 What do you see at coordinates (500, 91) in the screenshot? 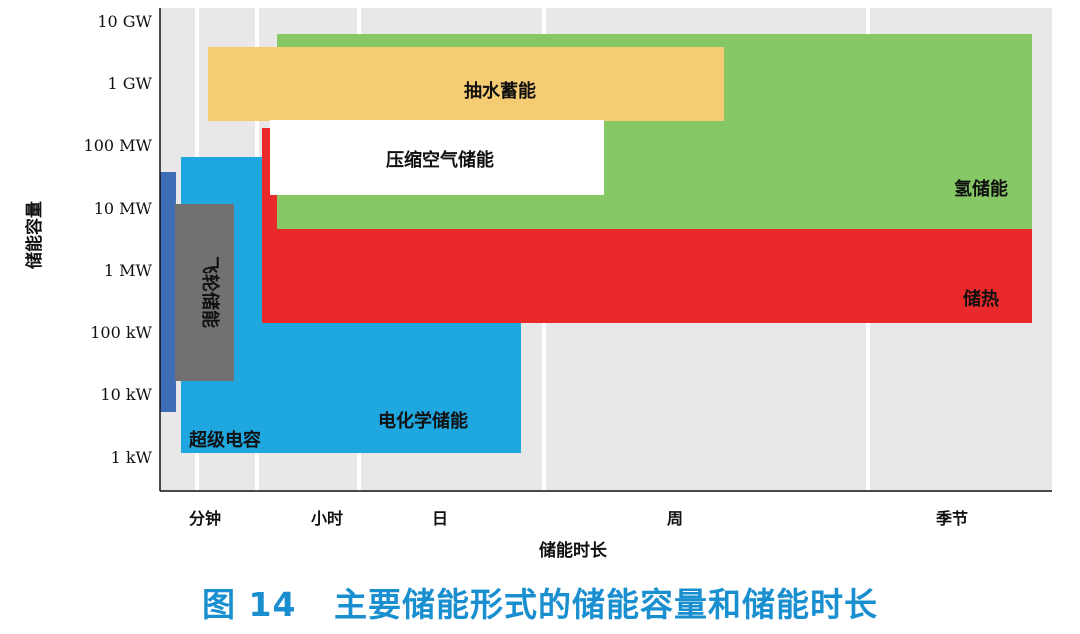
I see `label-pumped-hydro: 抽水蓄能` at bounding box center [500, 91].